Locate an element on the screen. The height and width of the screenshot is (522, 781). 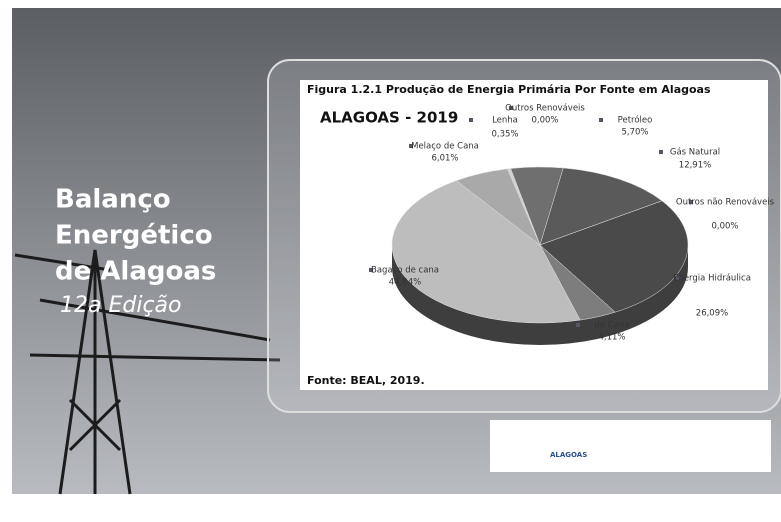
cover-title: Balanço is located at coordinates (113, 200).